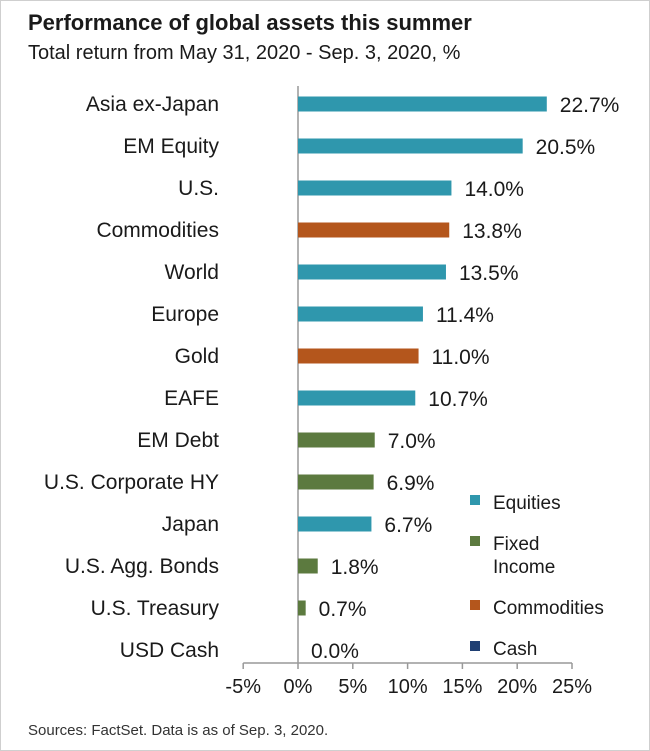  What do you see at coordinates (489, 273) in the screenshot?
I see `value-label-world: 13.5%` at bounding box center [489, 273].